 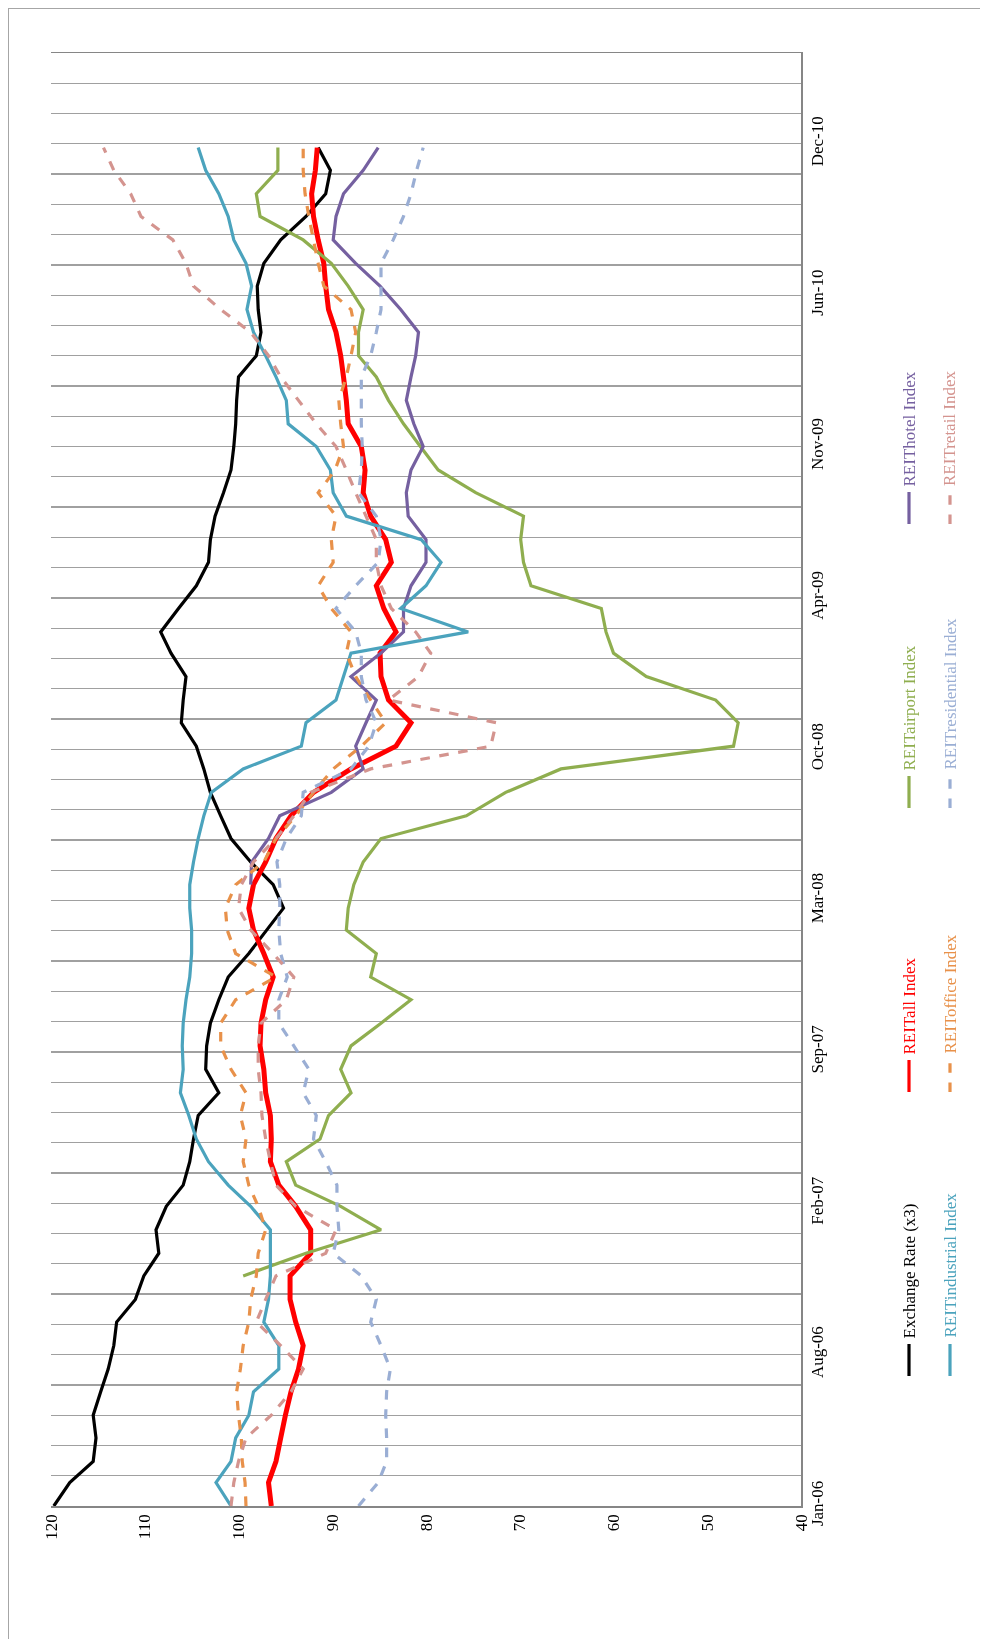 I want to click on x-tick-label: 110, so click(x=145, y=1527).